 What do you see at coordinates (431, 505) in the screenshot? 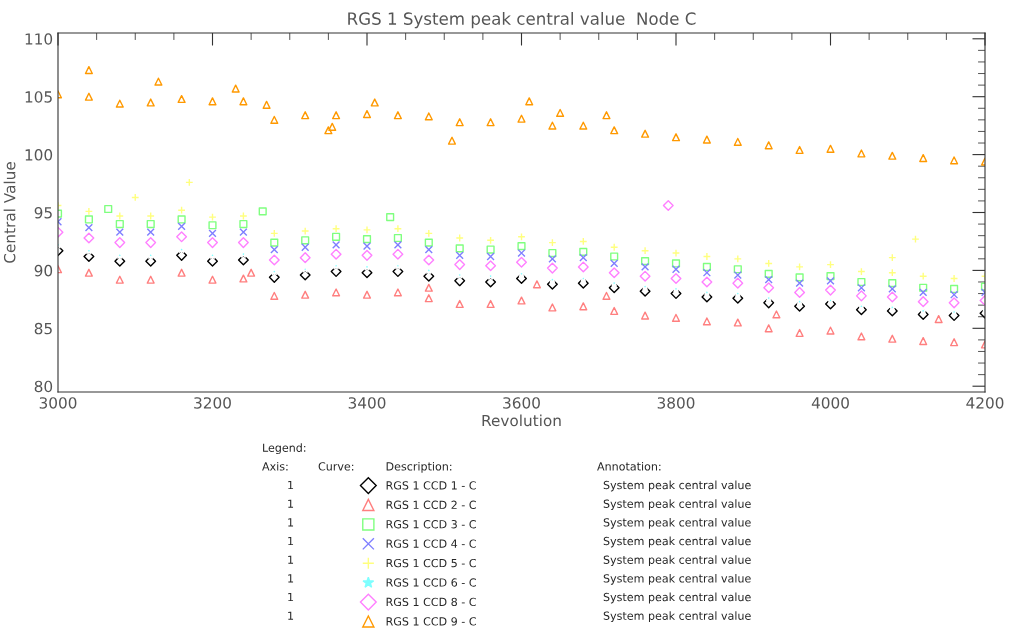
I see `legend-label: RGS 1 CCD 2 - C` at bounding box center [431, 505].